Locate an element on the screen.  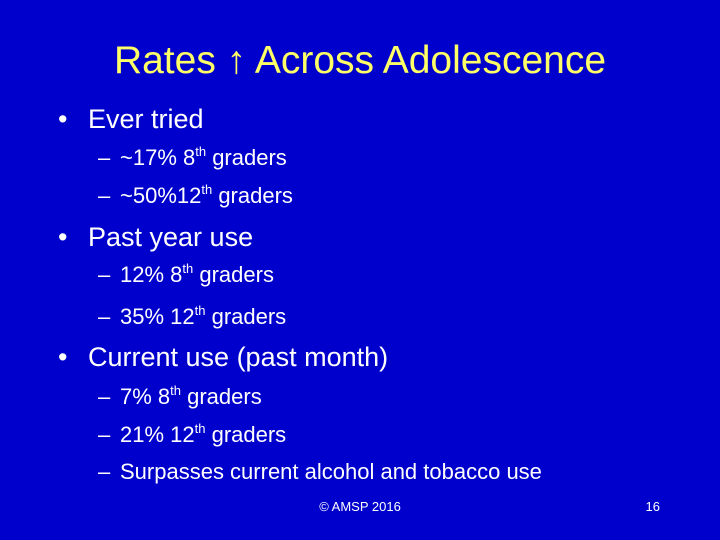
sub-item: ~50%12th graders is located at coordinates (195, 196).